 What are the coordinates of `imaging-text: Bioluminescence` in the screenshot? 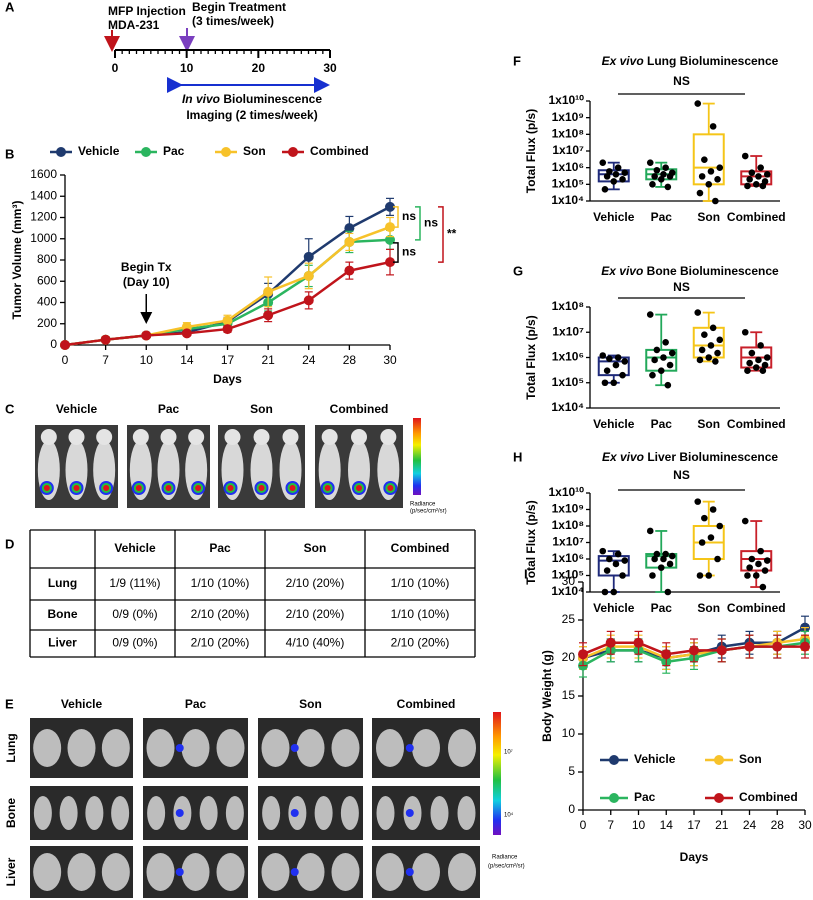 It's located at (272, 99).